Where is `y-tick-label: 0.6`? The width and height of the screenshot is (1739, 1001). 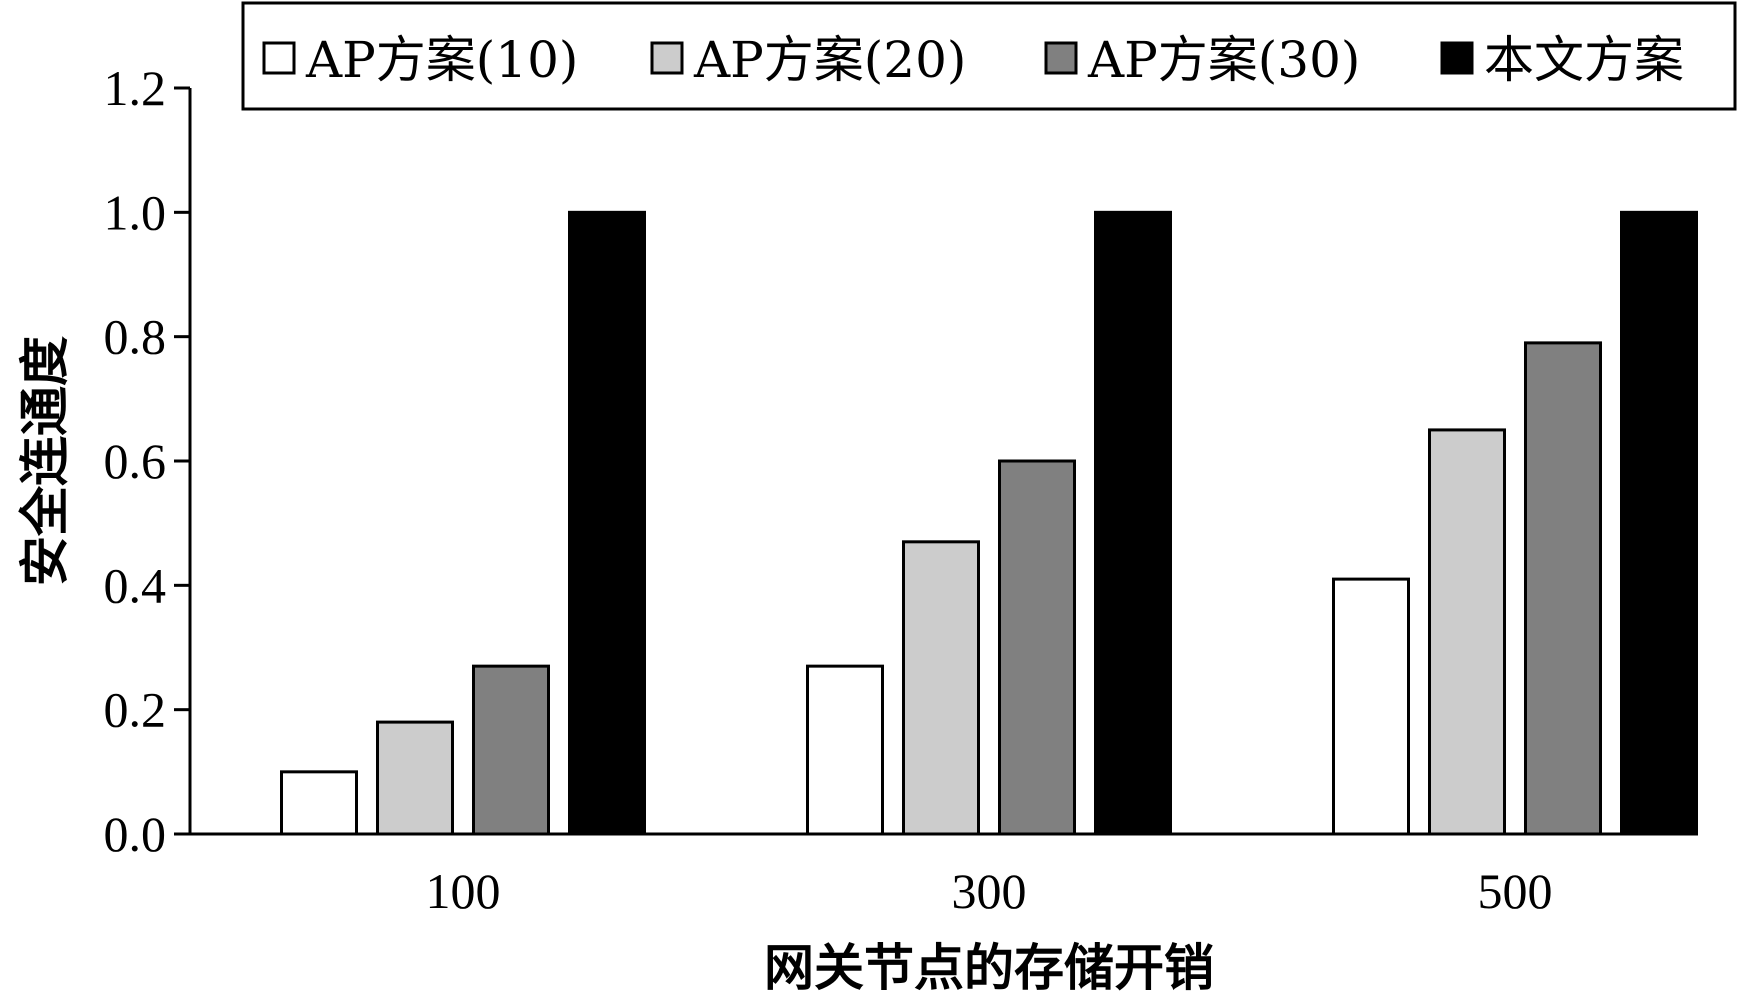 y-tick-label: 0.6 is located at coordinates (135, 461).